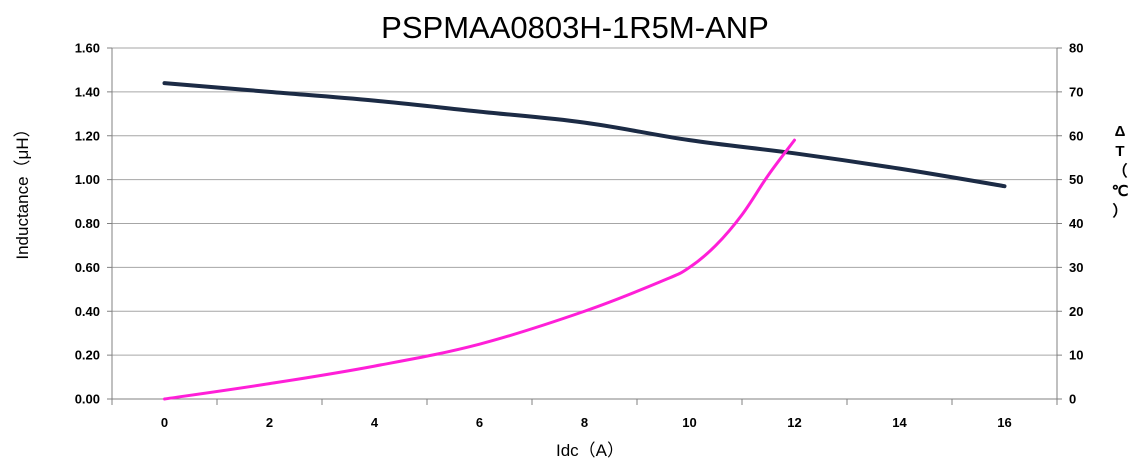 The image size is (1136, 461). I want to click on y2-axis-title-char: T, so click(1119, 151).